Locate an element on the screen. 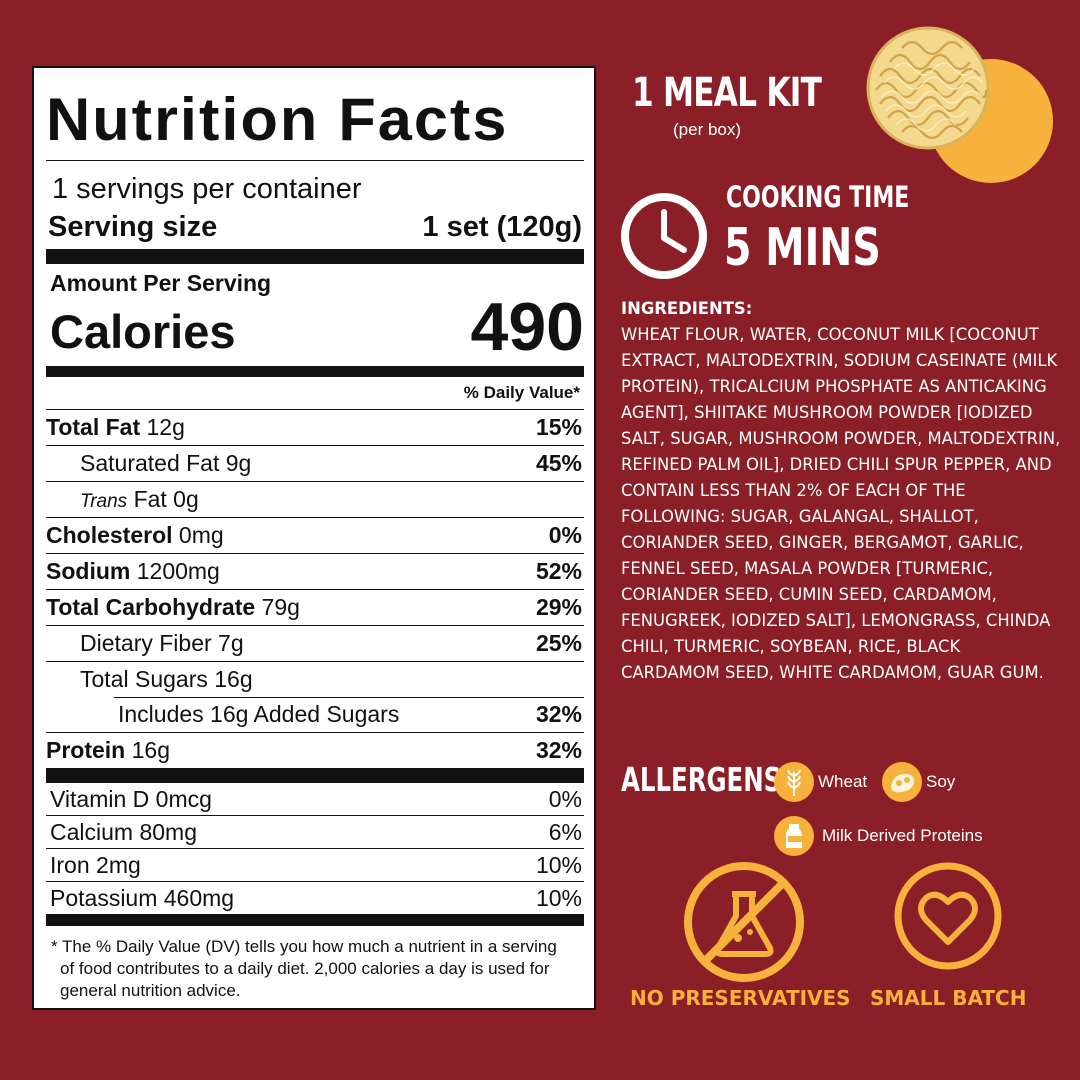 The width and height of the screenshot is (1080, 1080). nutrient-amount: 1200mg is located at coordinates (178, 571).